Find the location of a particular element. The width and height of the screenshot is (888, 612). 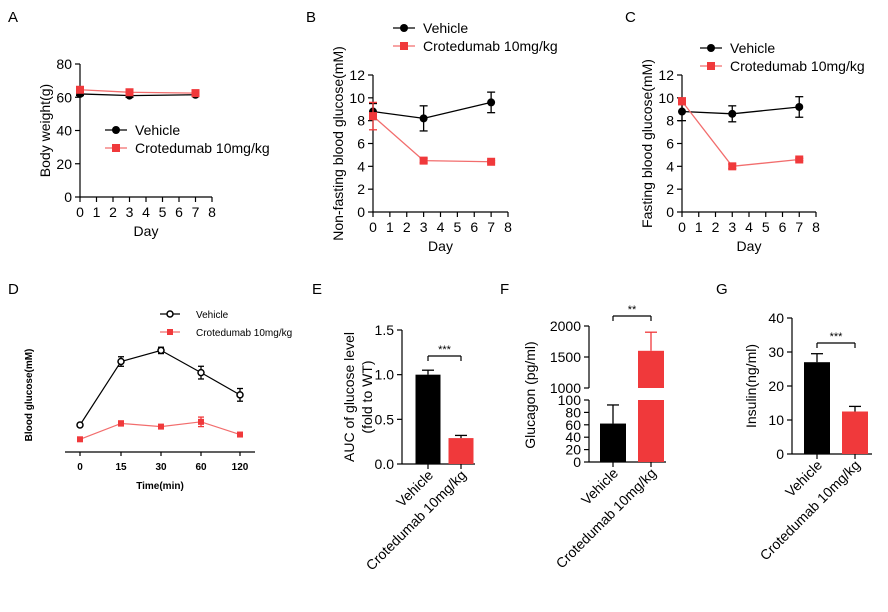

legend-label-c-0: Vehicle is located at coordinates (752, 48).